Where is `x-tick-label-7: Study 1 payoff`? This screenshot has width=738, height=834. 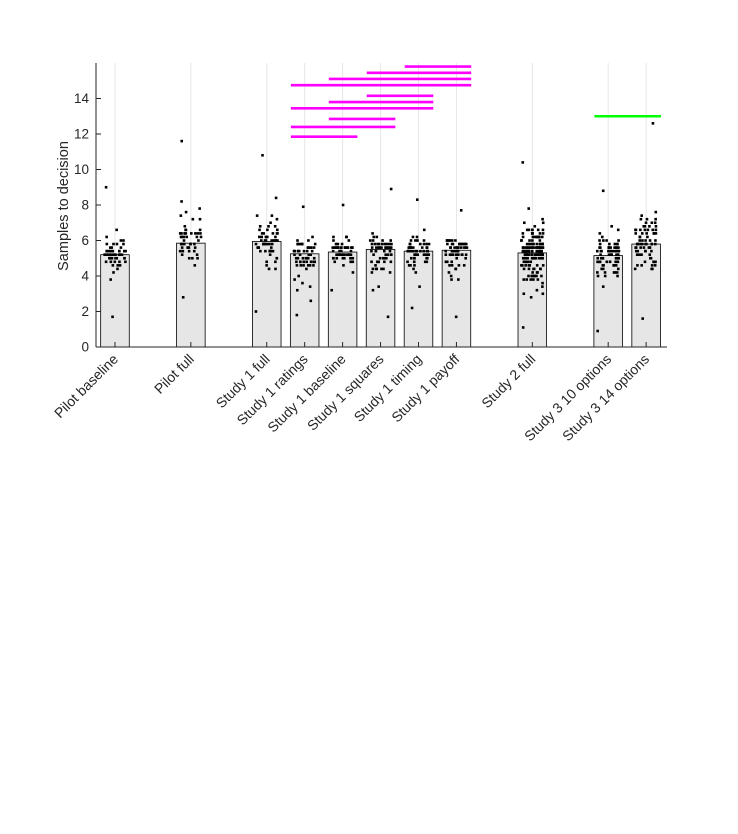 x-tick-label-7: Study 1 payoff is located at coordinates (425, 388).